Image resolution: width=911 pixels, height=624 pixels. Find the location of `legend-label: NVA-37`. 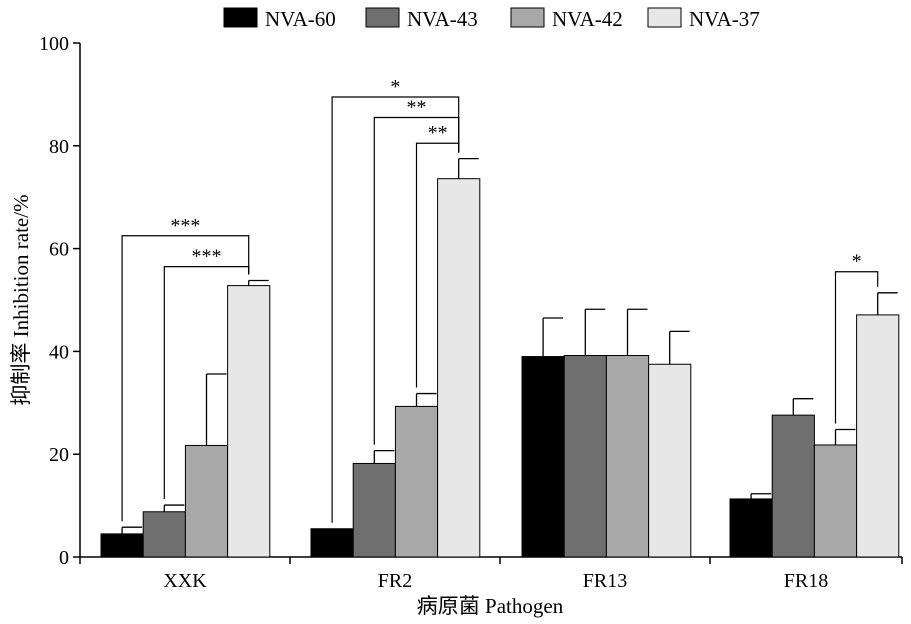

legend-label: NVA-37 is located at coordinates (724, 19).